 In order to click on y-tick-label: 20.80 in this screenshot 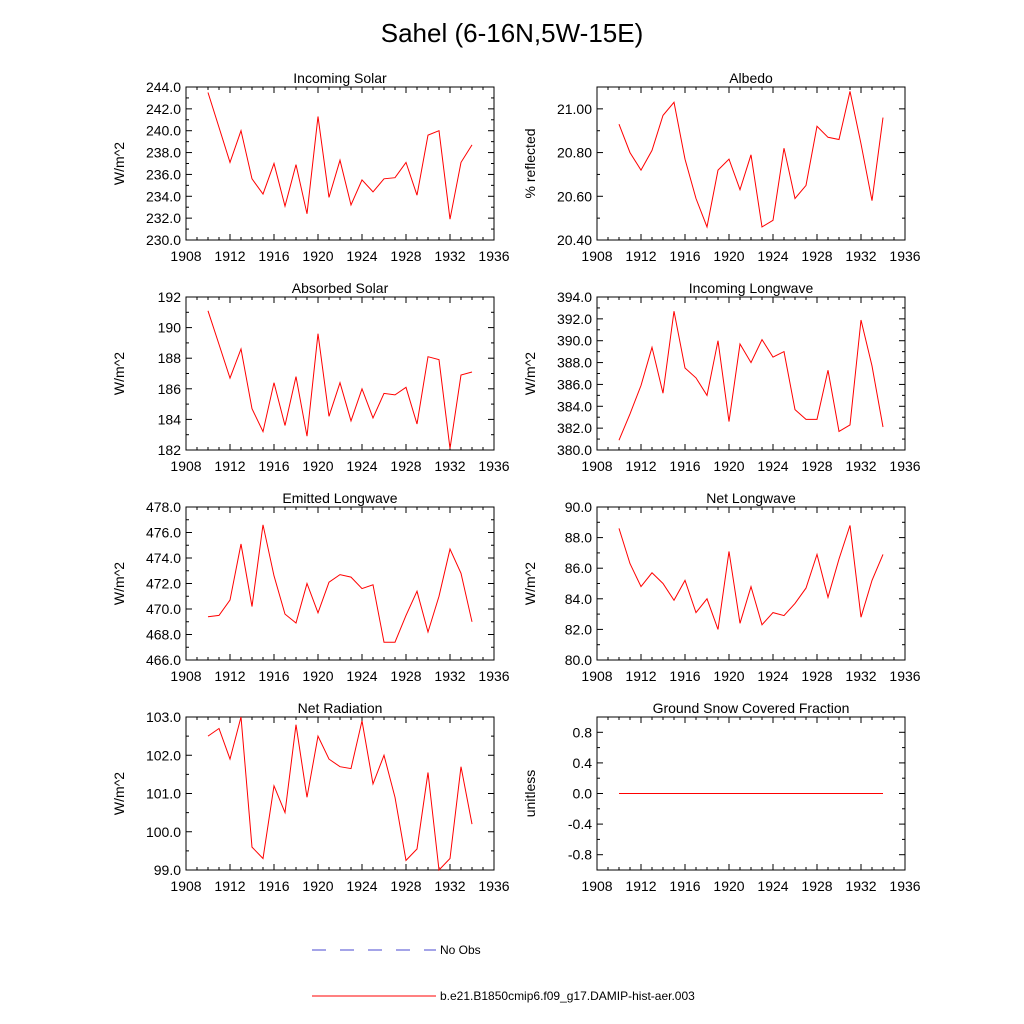, I will do `click(574, 153)`.